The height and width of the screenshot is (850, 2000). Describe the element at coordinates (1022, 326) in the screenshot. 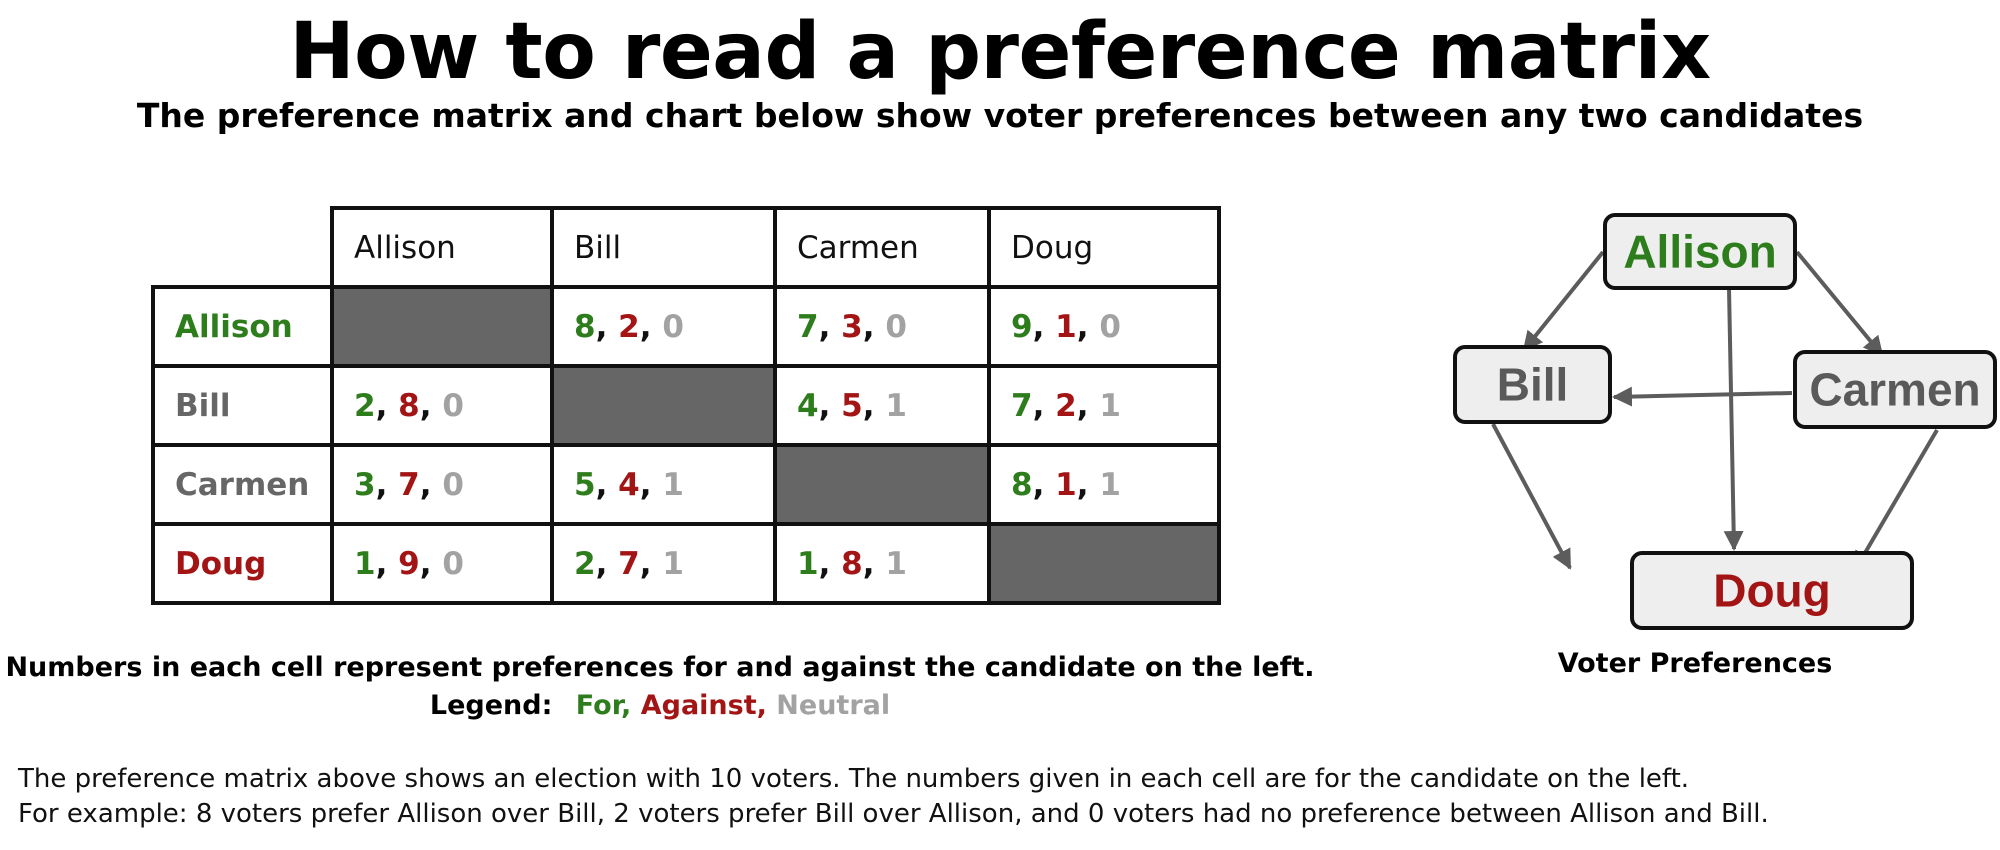

I see `votes-for: 9` at that location.